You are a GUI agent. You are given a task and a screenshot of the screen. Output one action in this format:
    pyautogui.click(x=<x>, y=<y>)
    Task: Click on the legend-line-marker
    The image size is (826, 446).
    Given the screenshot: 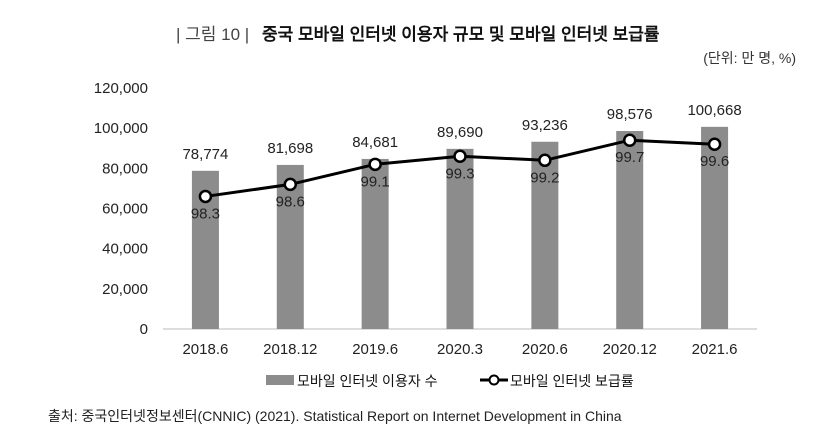 What is the action you would take?
    pyautogui.click(x=494, y=380)
    